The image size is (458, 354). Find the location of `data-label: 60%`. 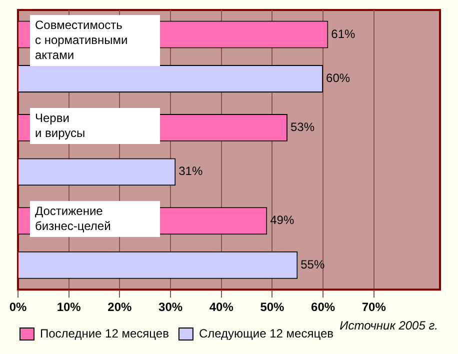

data-label: 60% is located at coordinates (338, 78).